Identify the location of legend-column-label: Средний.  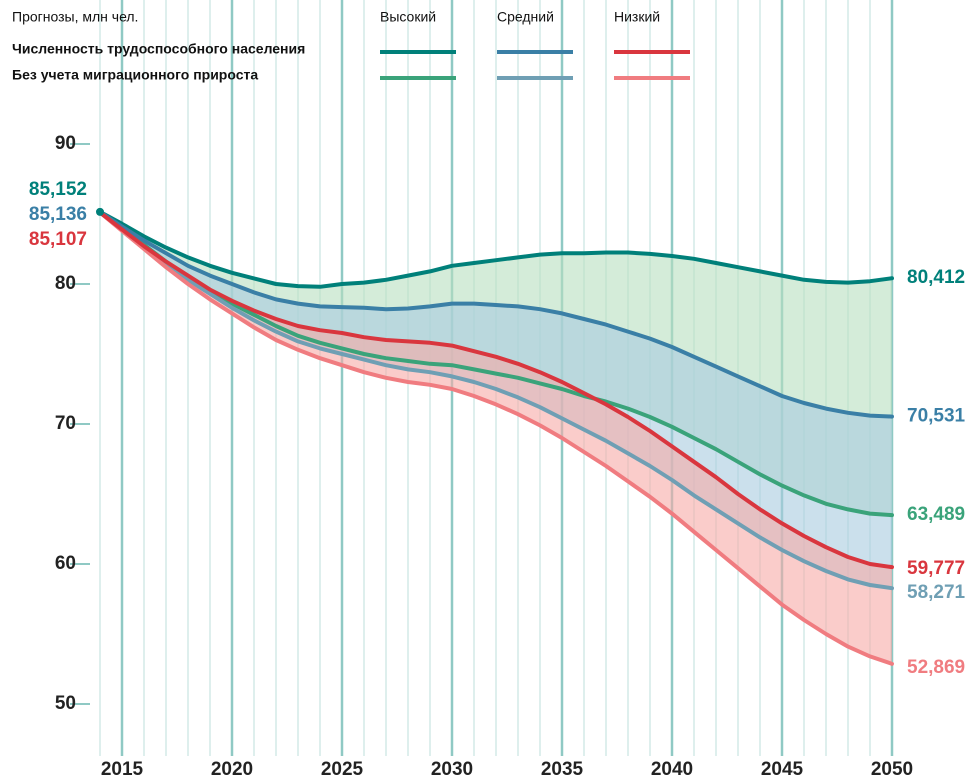
(525, 17).